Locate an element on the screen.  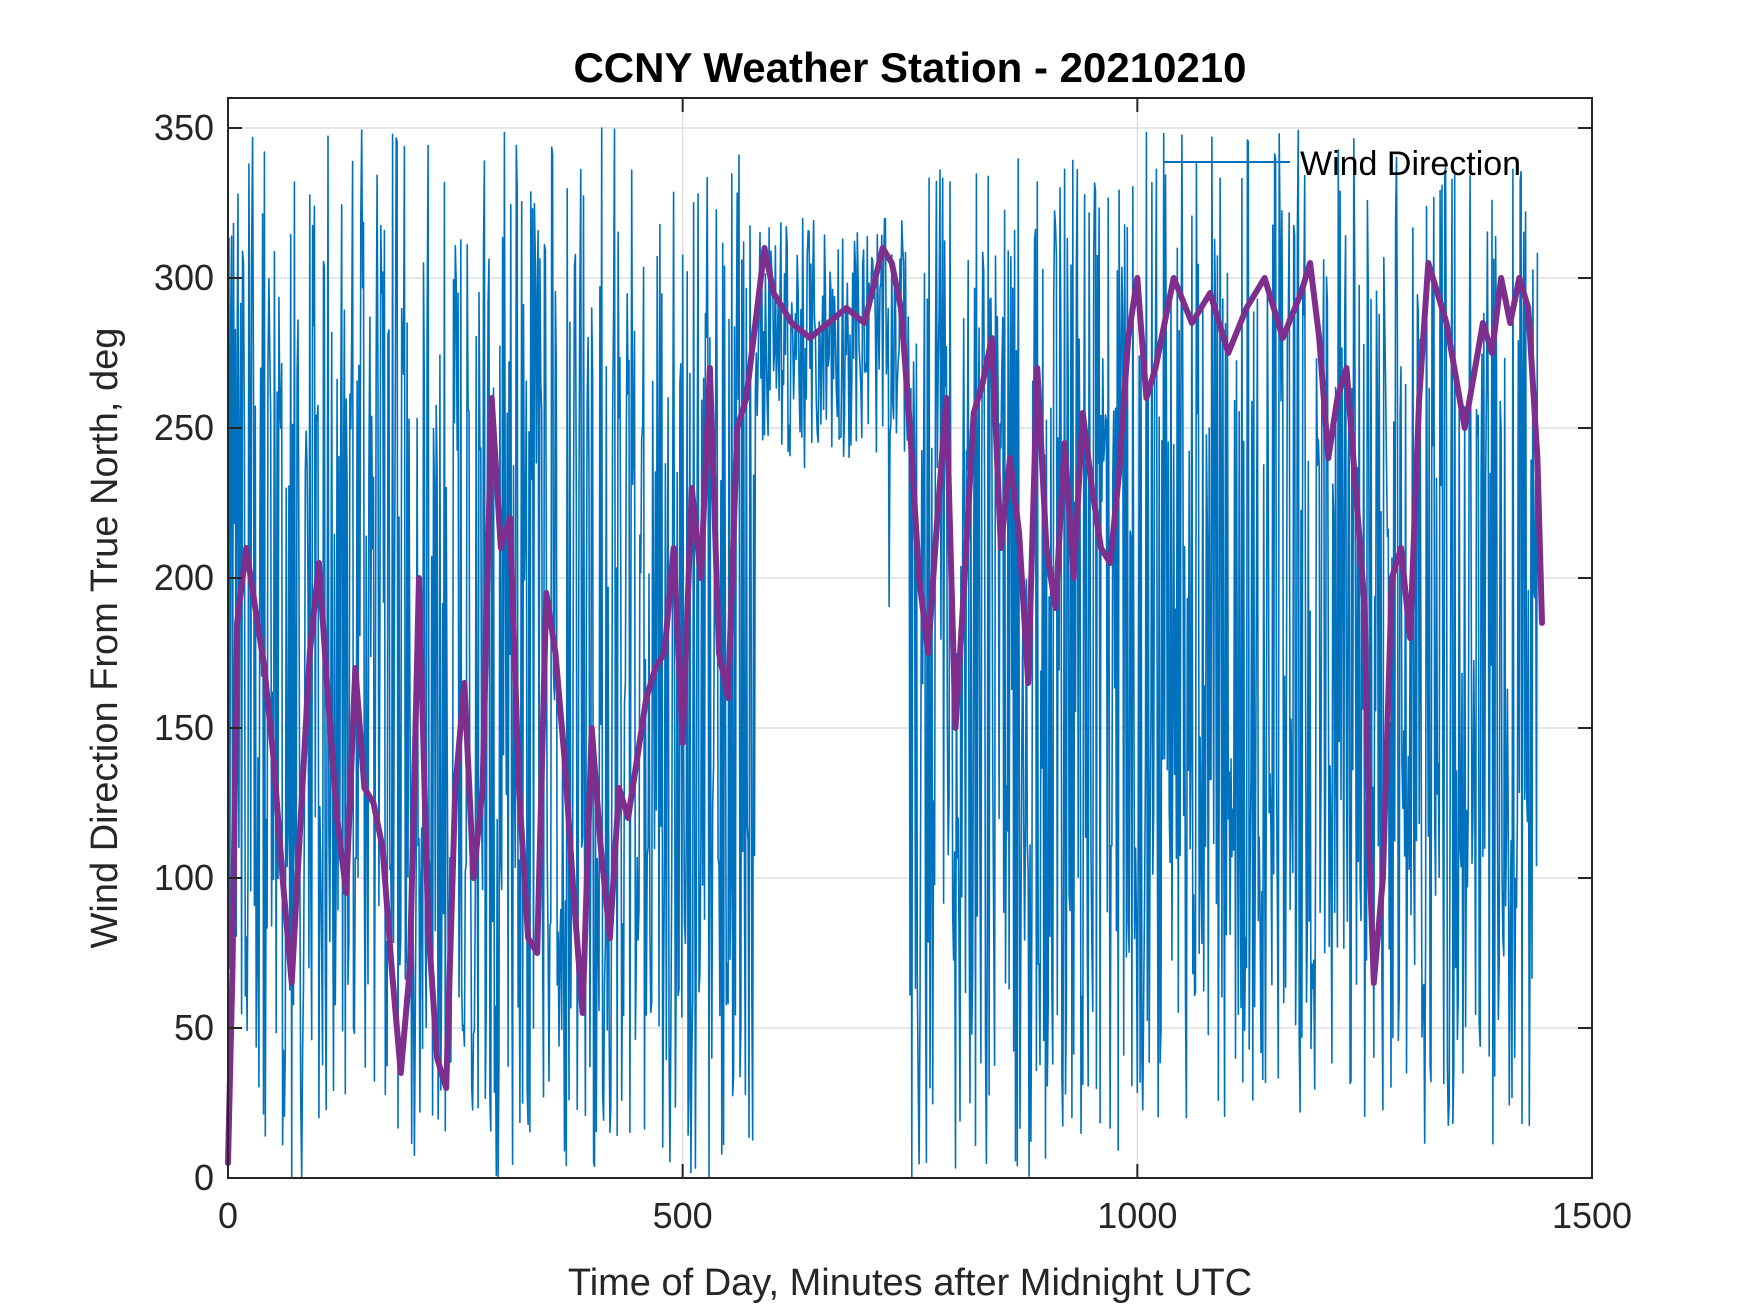
y-tick-label: 200 is located at coordinates (184, 577).